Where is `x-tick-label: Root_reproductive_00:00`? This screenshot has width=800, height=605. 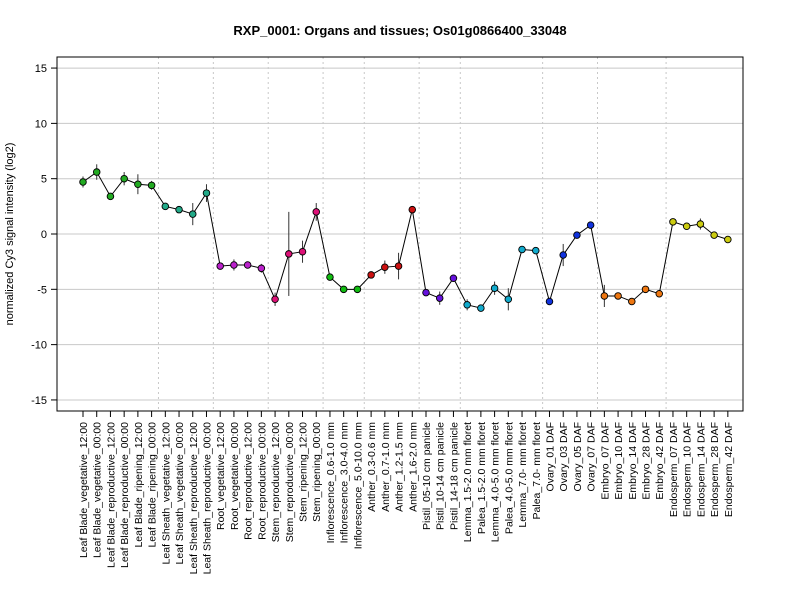
x-tick-label: Root_reproductive_00:00 is located at coordinates (262, 481).